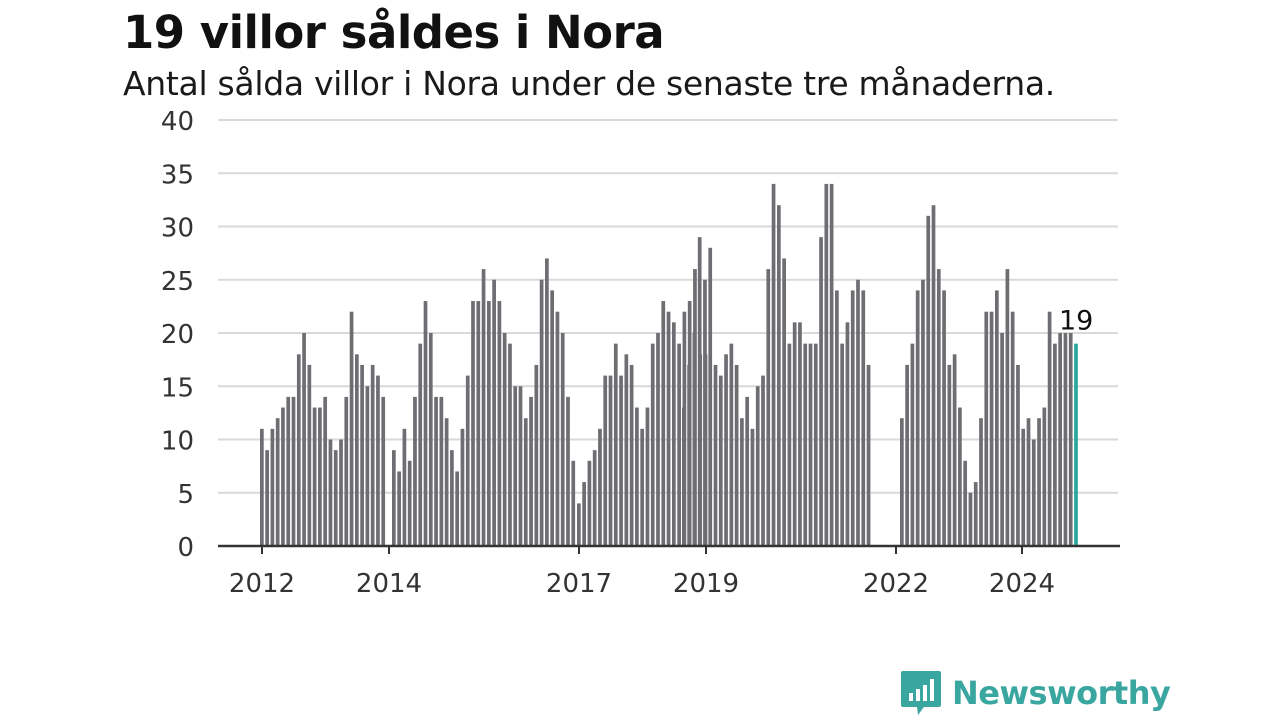 This screenshot has width=1280, height=720. Describe the element at coordinates (1022, 584) in the screenshot. I see `x-tick-label: 2024` at that location.